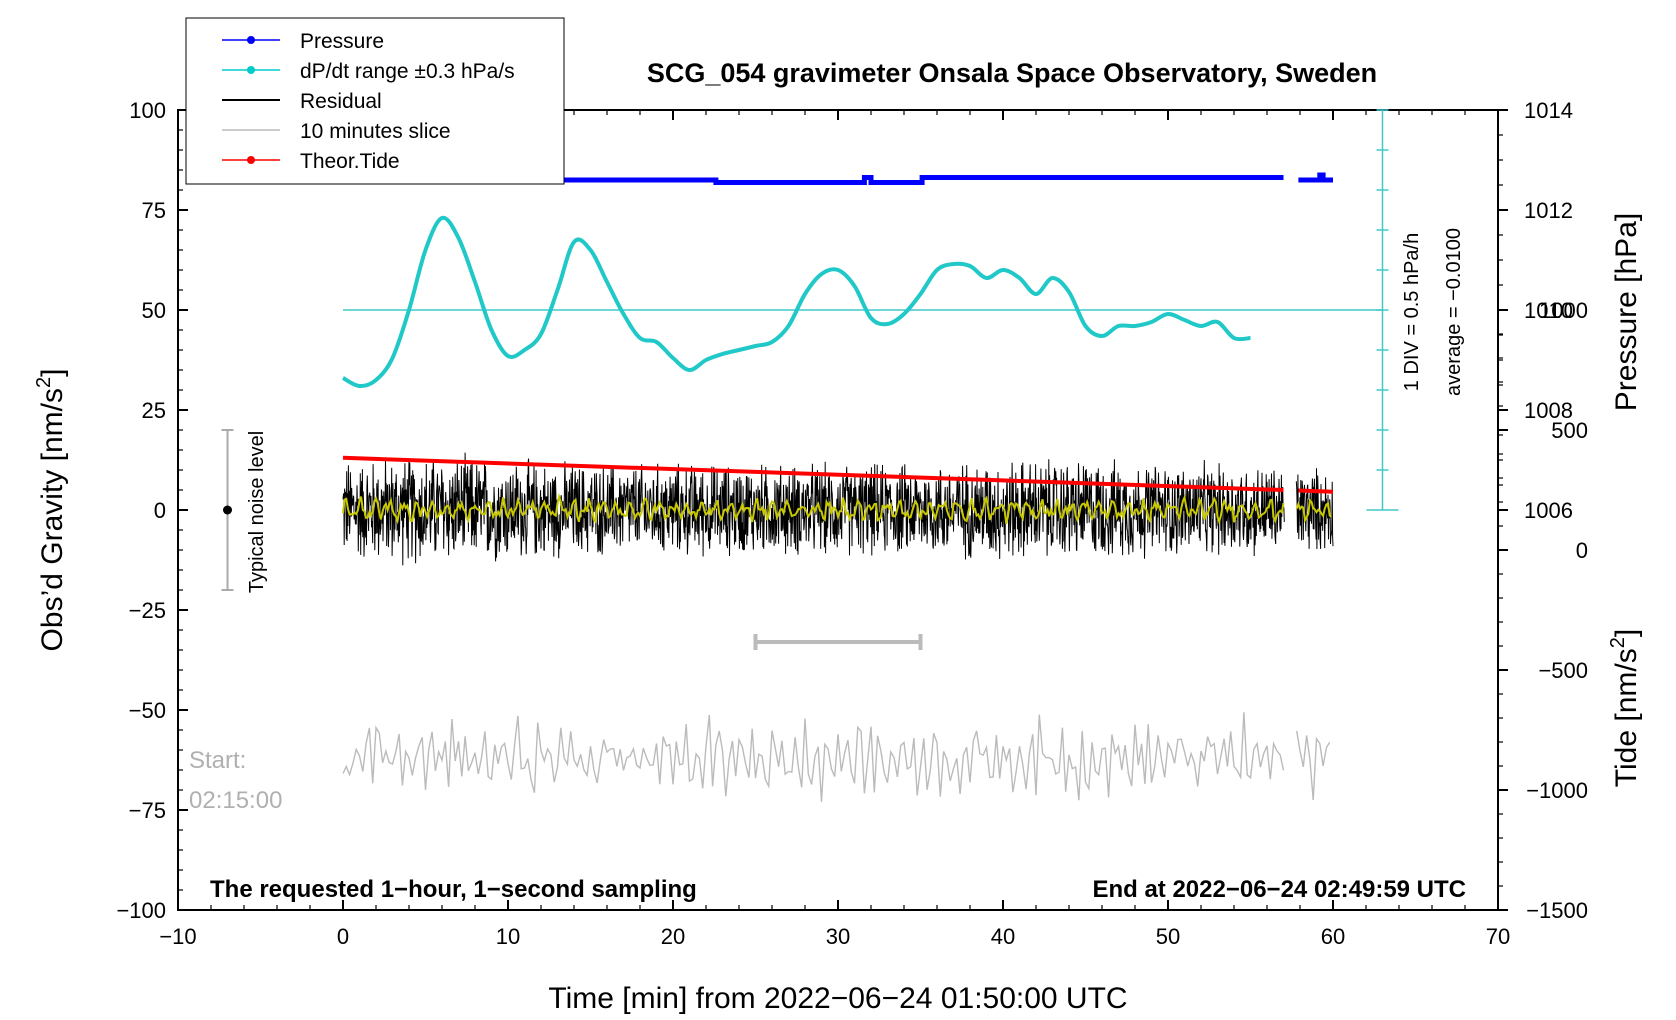 This screenshot has height=1020, width=1676. I want to click on tide-tick-label: 0, so click(1582, 550).